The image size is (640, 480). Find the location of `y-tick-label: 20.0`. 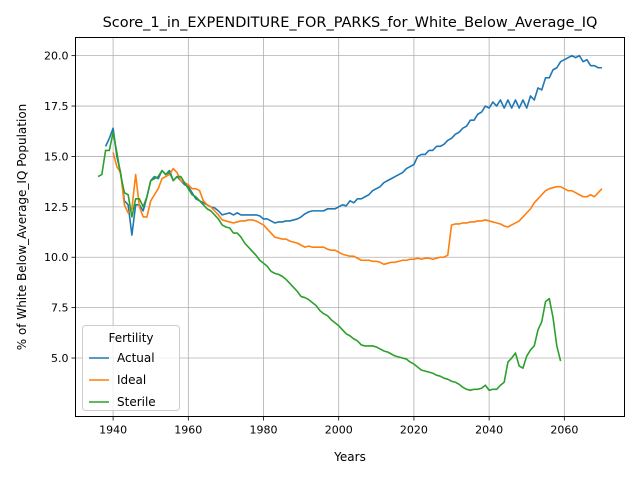

y-tick-label: 20.0 is located at coordinates (56, 56).